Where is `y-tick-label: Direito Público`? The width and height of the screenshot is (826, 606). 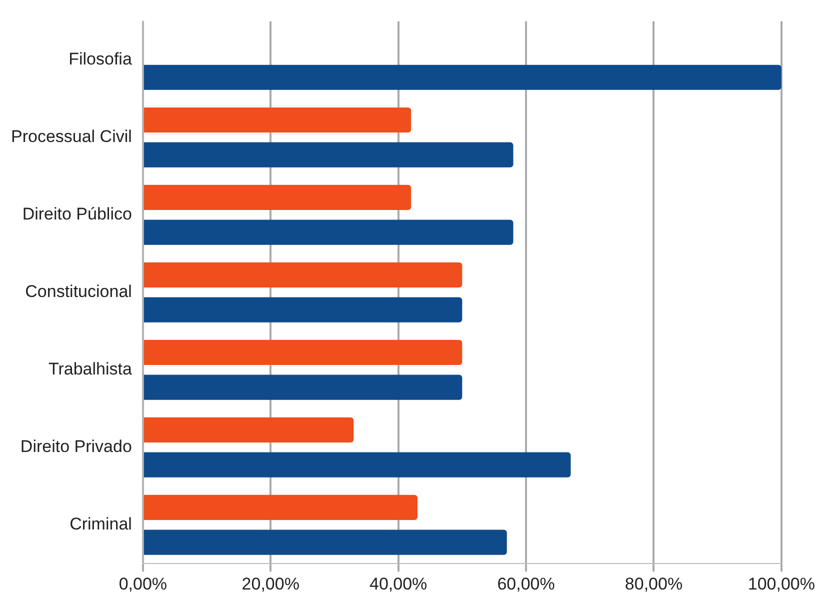
y-tick-label: Direito Público is located at coordinates (77, 214).